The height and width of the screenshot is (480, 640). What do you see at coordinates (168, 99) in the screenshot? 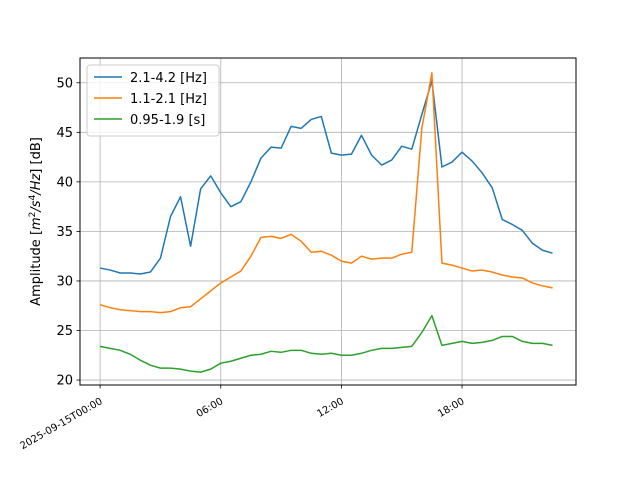
I see `legend-label: 1.1-2.1 [Hz]` at bounding box center [168, 99].